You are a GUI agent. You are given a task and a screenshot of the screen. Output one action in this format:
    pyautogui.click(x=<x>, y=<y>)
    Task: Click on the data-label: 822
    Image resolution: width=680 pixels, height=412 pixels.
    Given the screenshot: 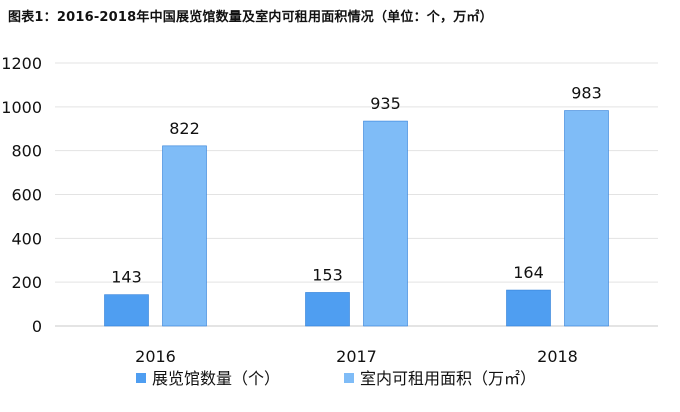 What is the action you would take?
    pyautogui.click(x=184, y=128)
    